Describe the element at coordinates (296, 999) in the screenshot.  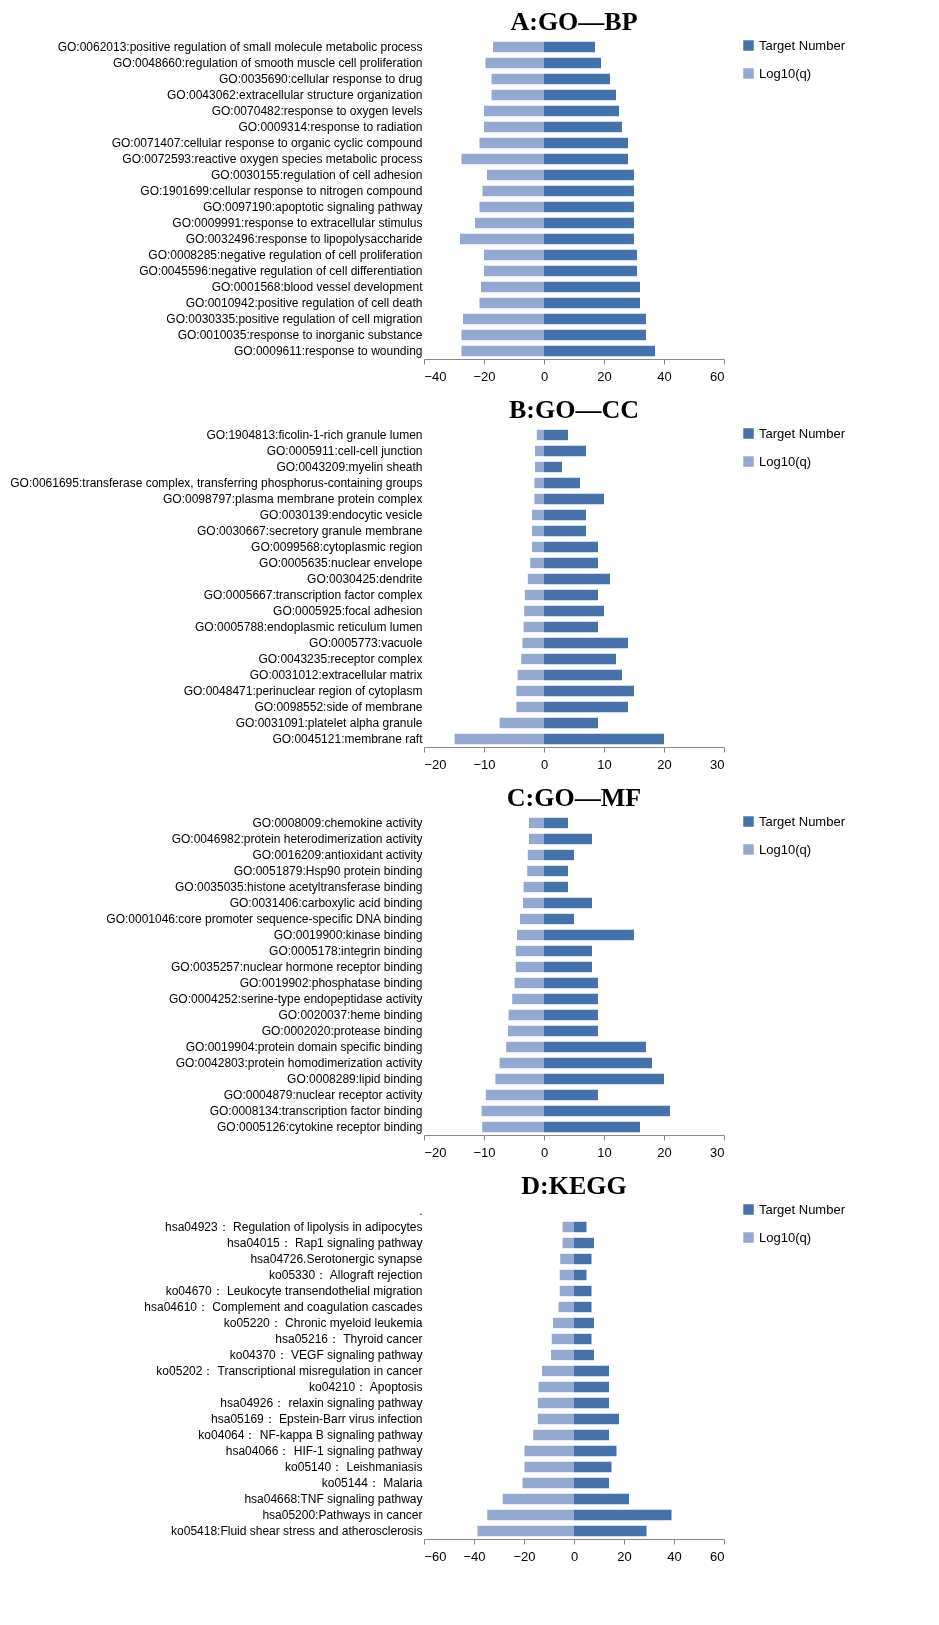
I see `y-tick-label: GO:0004252:serine-type endopeptidase activity` at that location.